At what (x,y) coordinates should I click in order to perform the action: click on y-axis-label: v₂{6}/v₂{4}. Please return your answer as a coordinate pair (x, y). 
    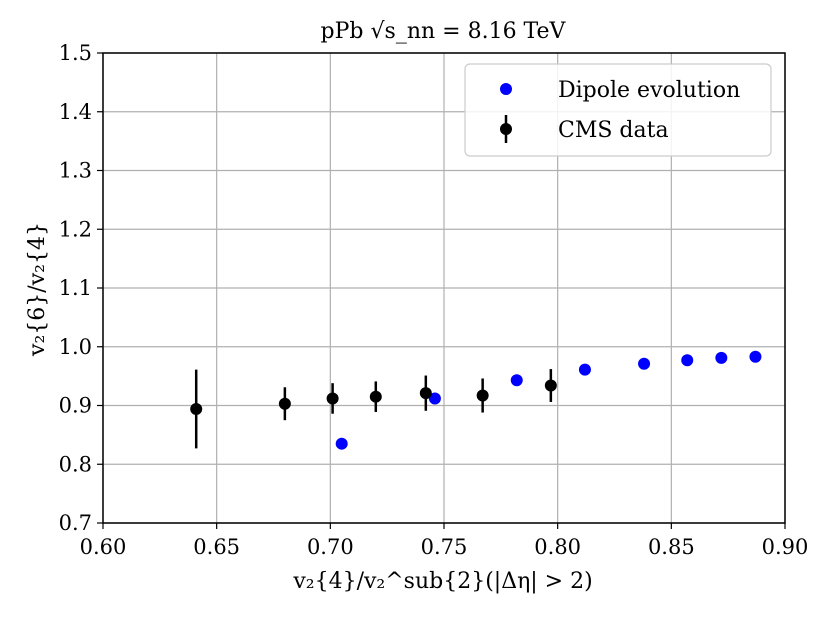
    Looking at the image, I should click on (37, 289).